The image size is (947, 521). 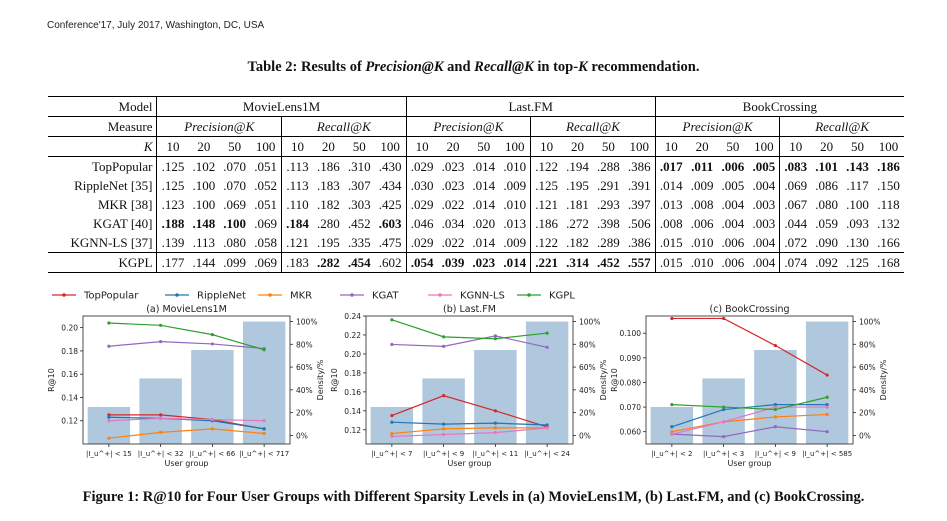 What do you see at coordinates (857, 223) in the screenshot?
I see `result-value: .093` at bounding box center [857, 223].